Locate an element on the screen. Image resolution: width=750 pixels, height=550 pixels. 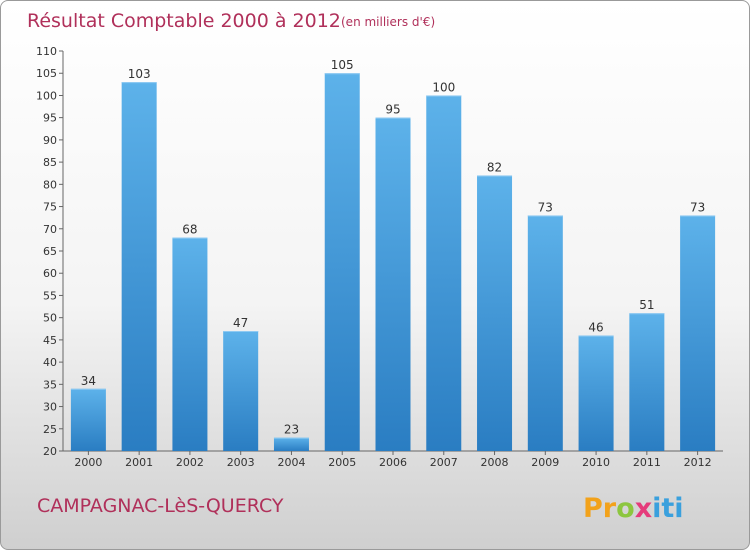
data-label-2004: 23 is located at coordinates (291, 430).